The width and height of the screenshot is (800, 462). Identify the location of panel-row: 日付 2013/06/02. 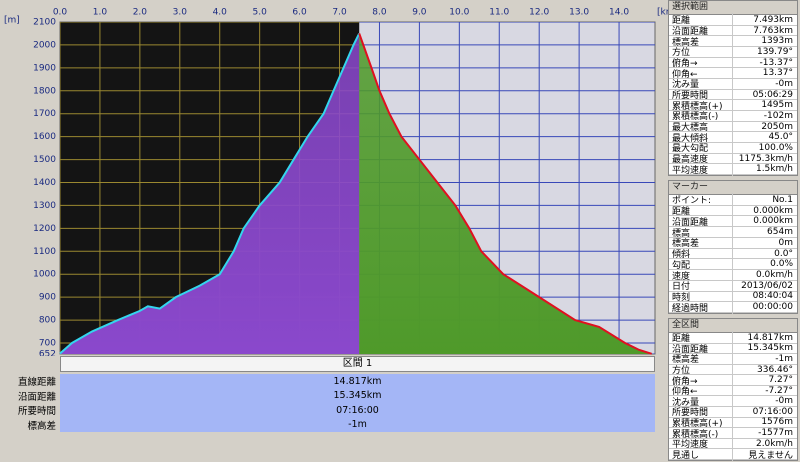
(733, 286).